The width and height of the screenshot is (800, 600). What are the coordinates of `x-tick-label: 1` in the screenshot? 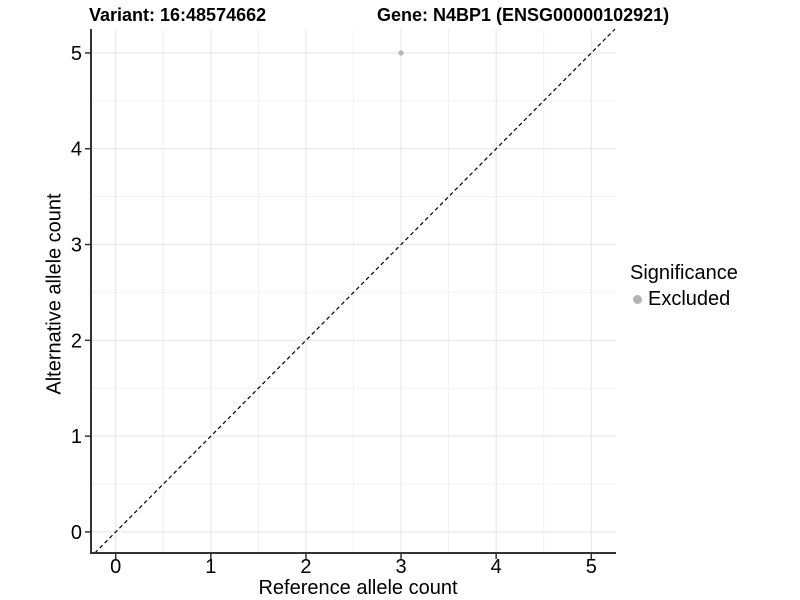 It's located at (210, 567).